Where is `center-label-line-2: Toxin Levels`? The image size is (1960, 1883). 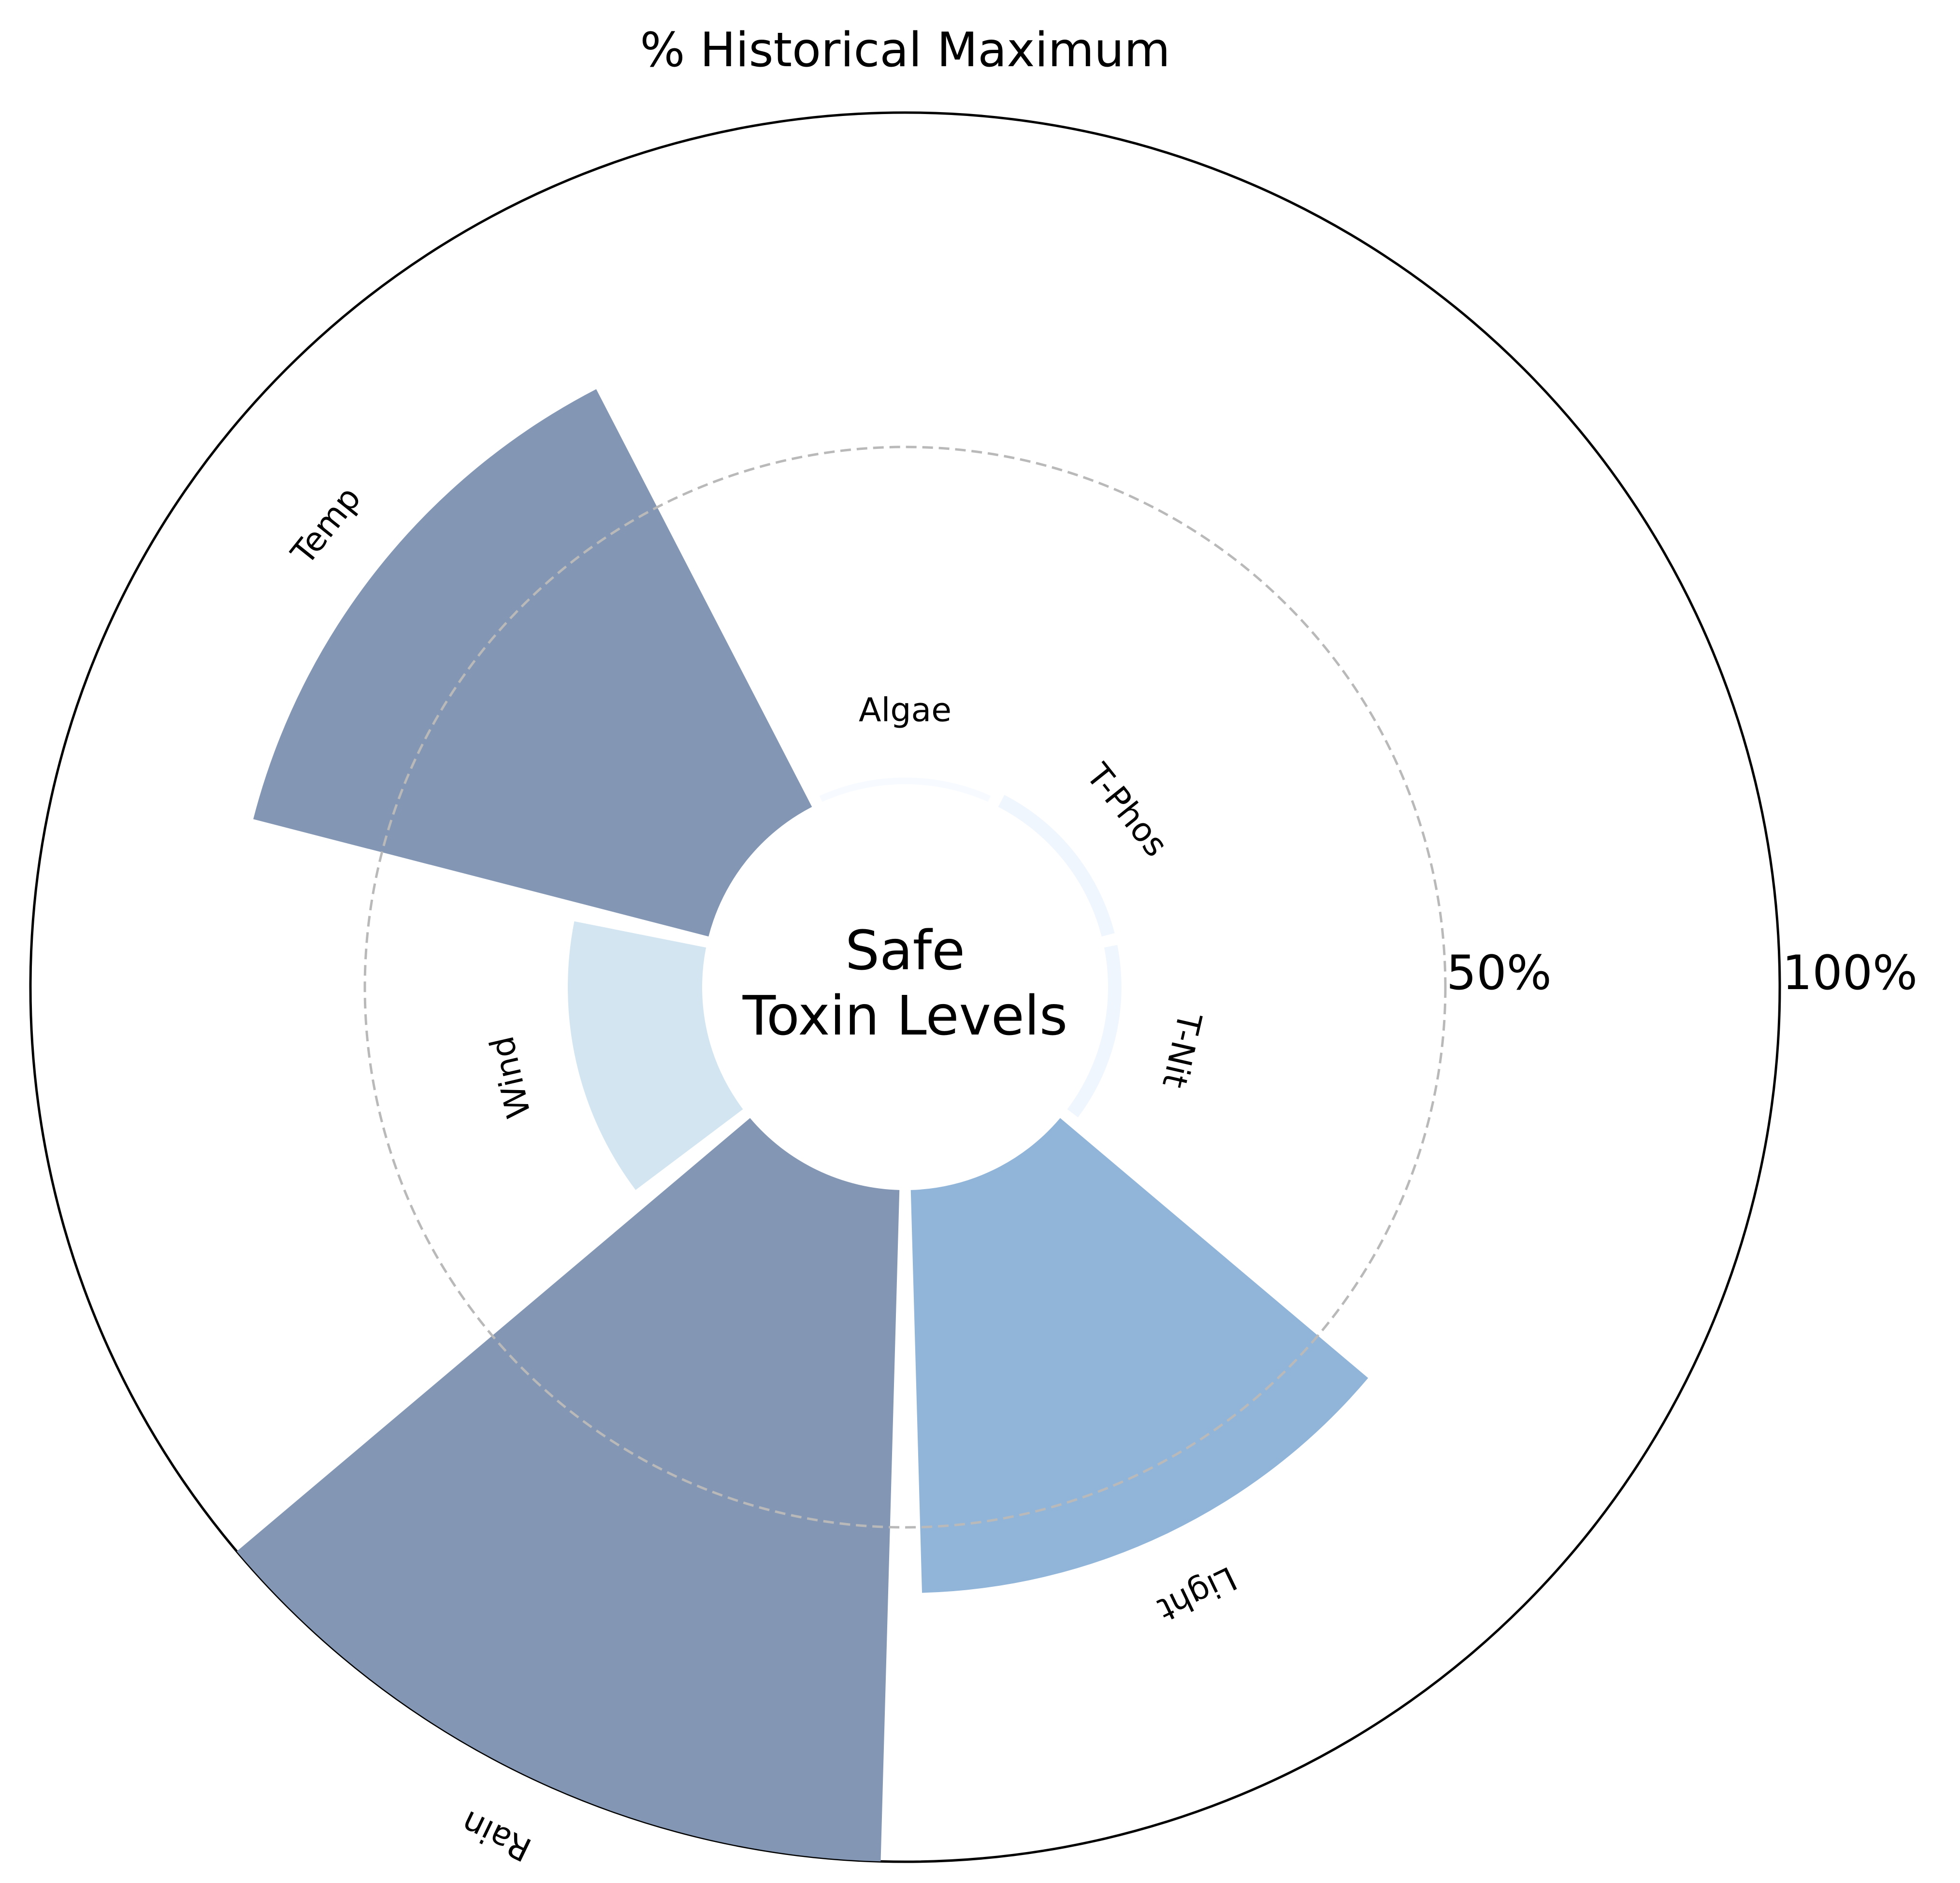
center-label-line-2: Toxin Levels is located at coordinates (905, 1016).